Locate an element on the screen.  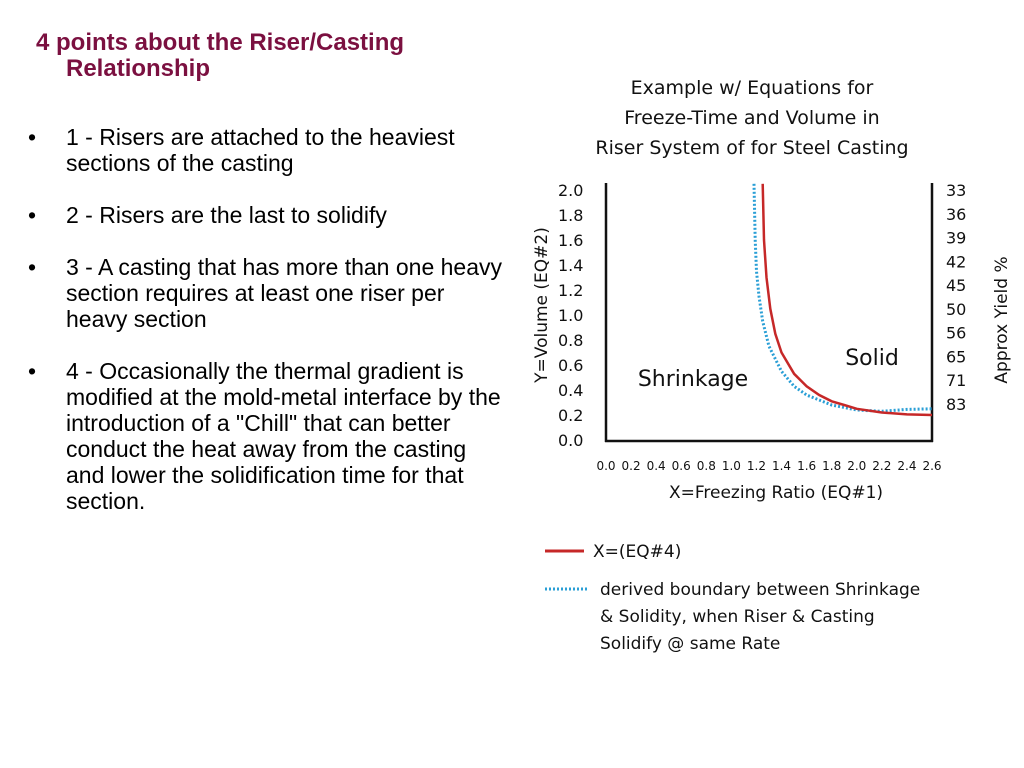
chart-title-line: Freeze-Time and Volume in is located at coordinates (751, 118).